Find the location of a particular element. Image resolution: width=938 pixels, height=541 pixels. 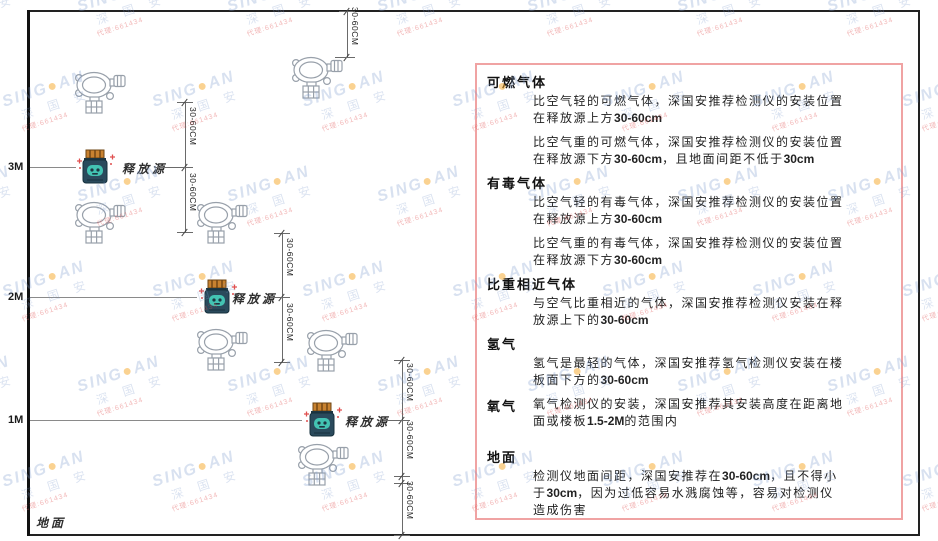

guide-section: 氧气 氧气检测仪的安装，深国安推荐其安装高度在距离地面或楼板1.5-2M的范围内 is located at coordinates (690, 416).